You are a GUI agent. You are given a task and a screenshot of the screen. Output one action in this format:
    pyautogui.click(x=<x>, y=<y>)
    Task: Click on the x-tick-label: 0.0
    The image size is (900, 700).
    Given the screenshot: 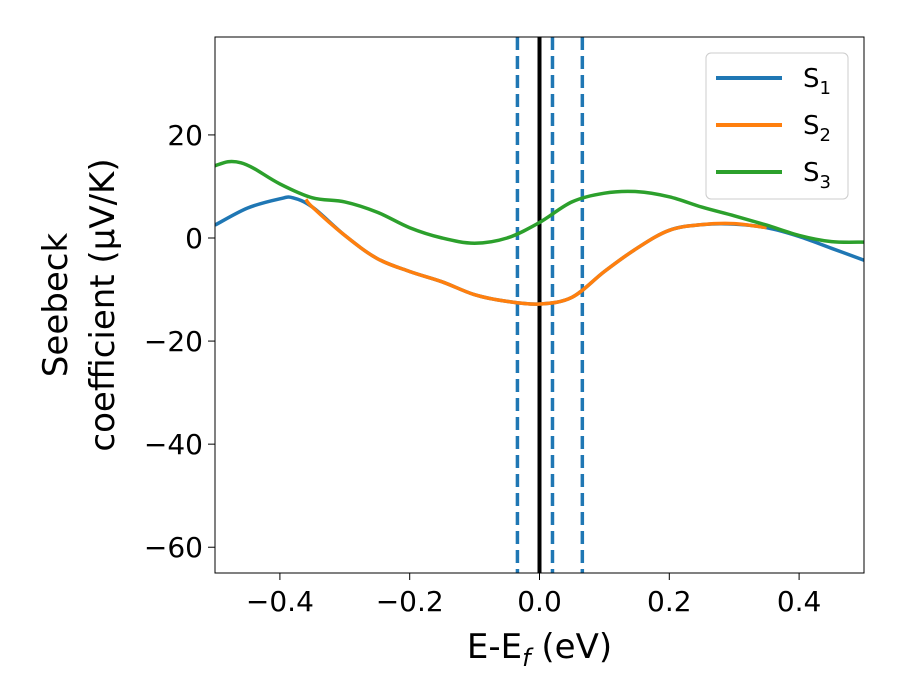 What is the action you would take?
    pyautogui.click(x=539, y=601)
    